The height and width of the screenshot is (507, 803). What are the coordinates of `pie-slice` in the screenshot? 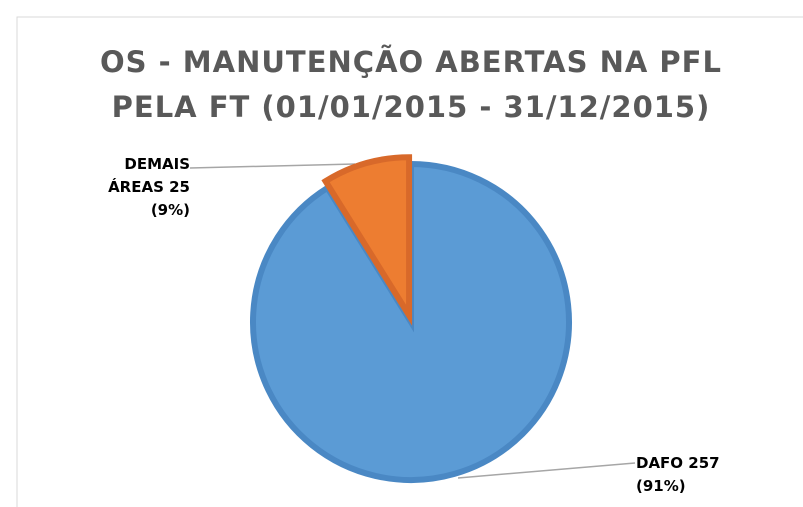 It's located at (367, 240).